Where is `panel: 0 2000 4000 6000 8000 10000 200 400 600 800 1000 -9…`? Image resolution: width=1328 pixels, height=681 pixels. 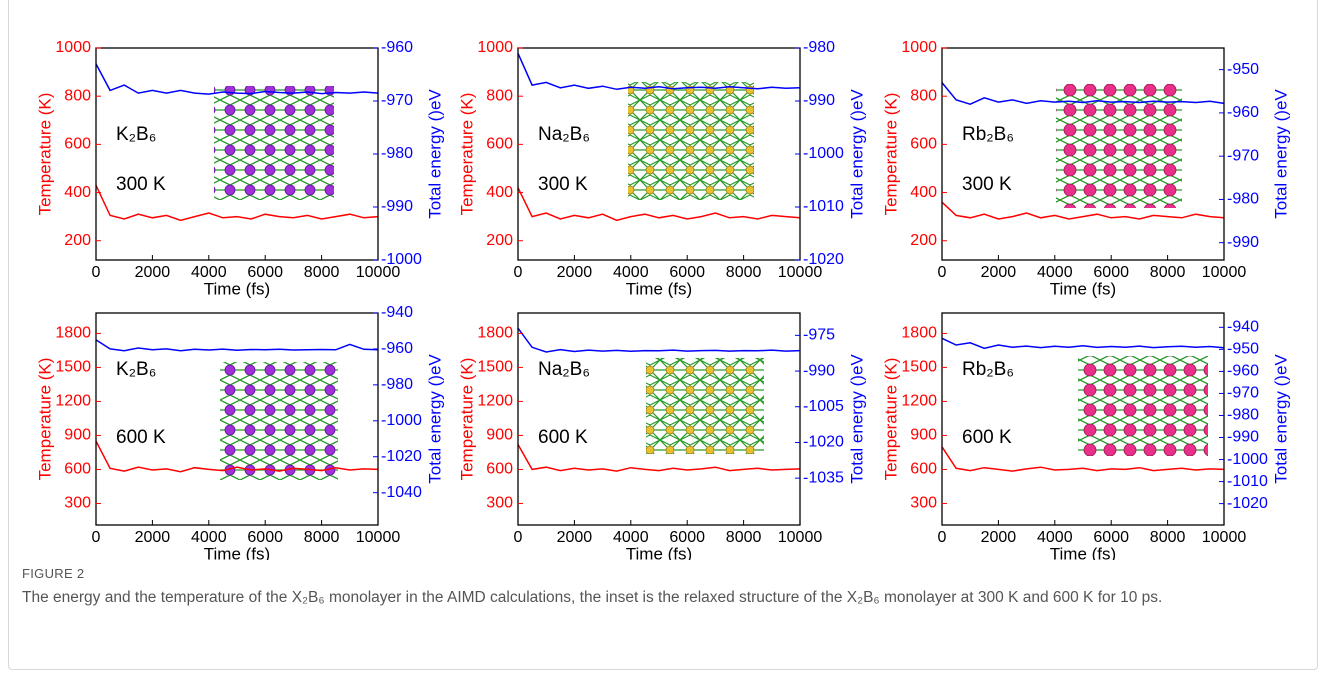 panel: 0 2000 4000 6000 8000 10000 200 400 600 800 1000 -9… is located at coordinates (1085, 168).